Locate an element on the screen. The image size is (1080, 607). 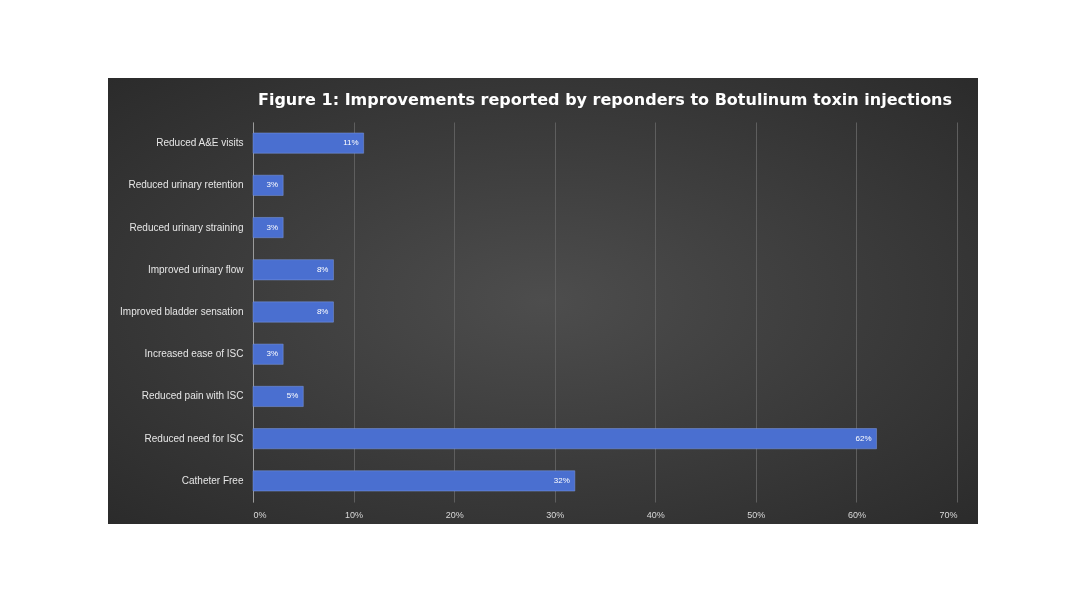
data-label: 32% is located at coordinates (561, 480).